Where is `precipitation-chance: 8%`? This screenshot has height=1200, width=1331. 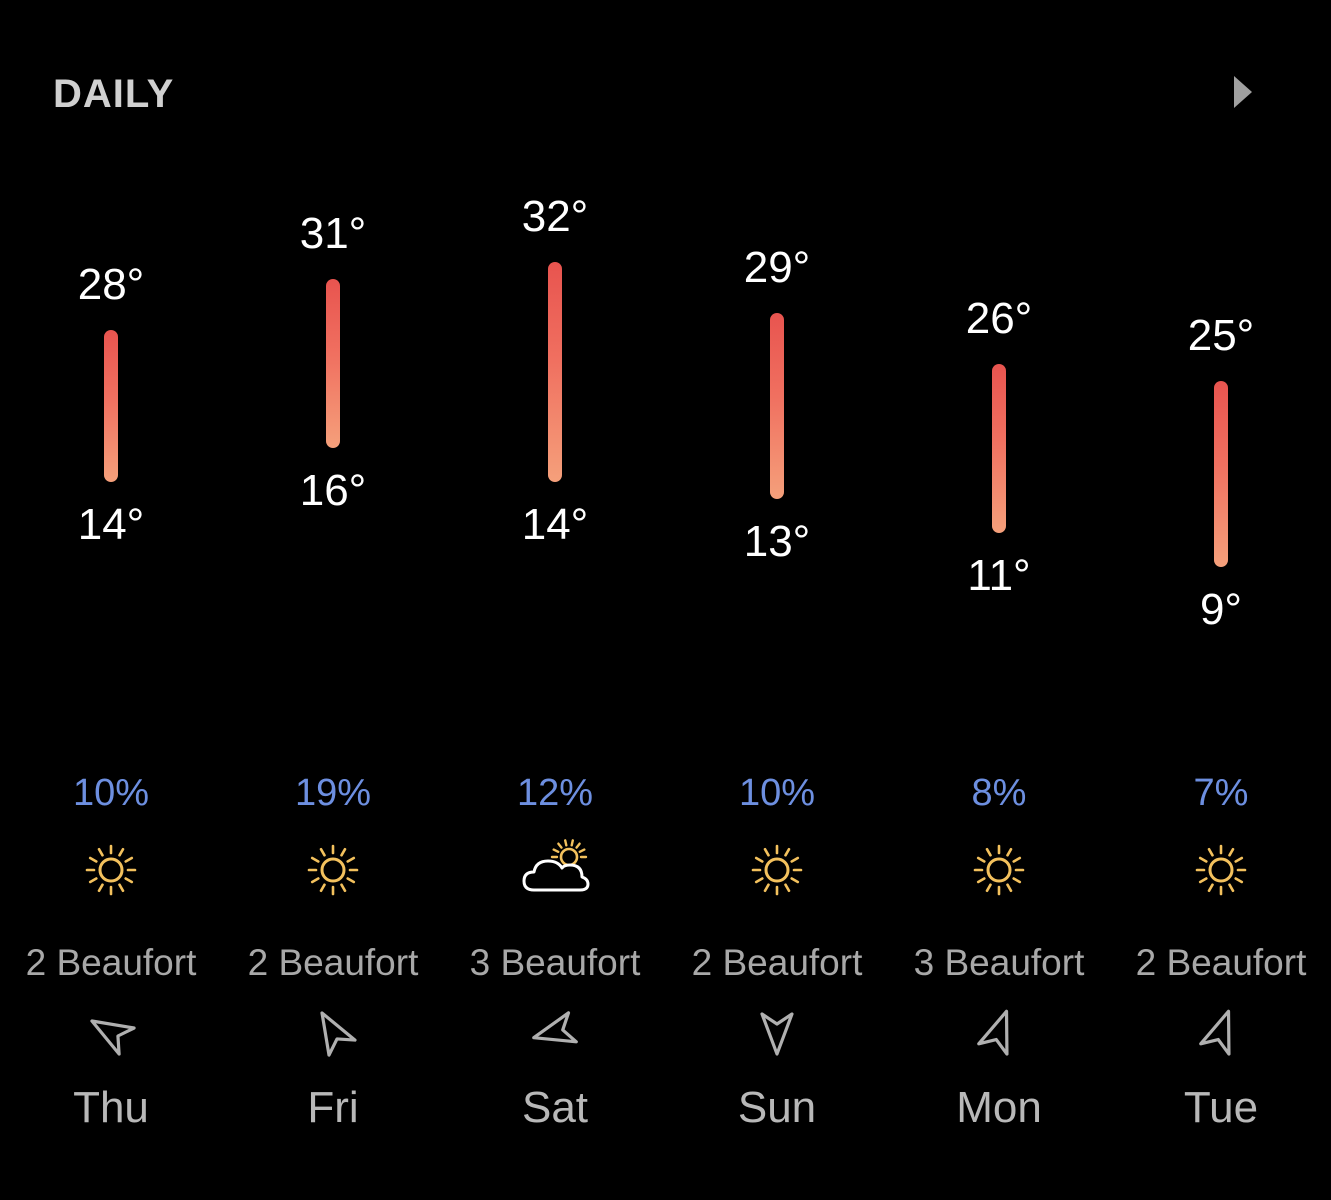
precipitation-chance: 8% is located at coordinates (999, 793).